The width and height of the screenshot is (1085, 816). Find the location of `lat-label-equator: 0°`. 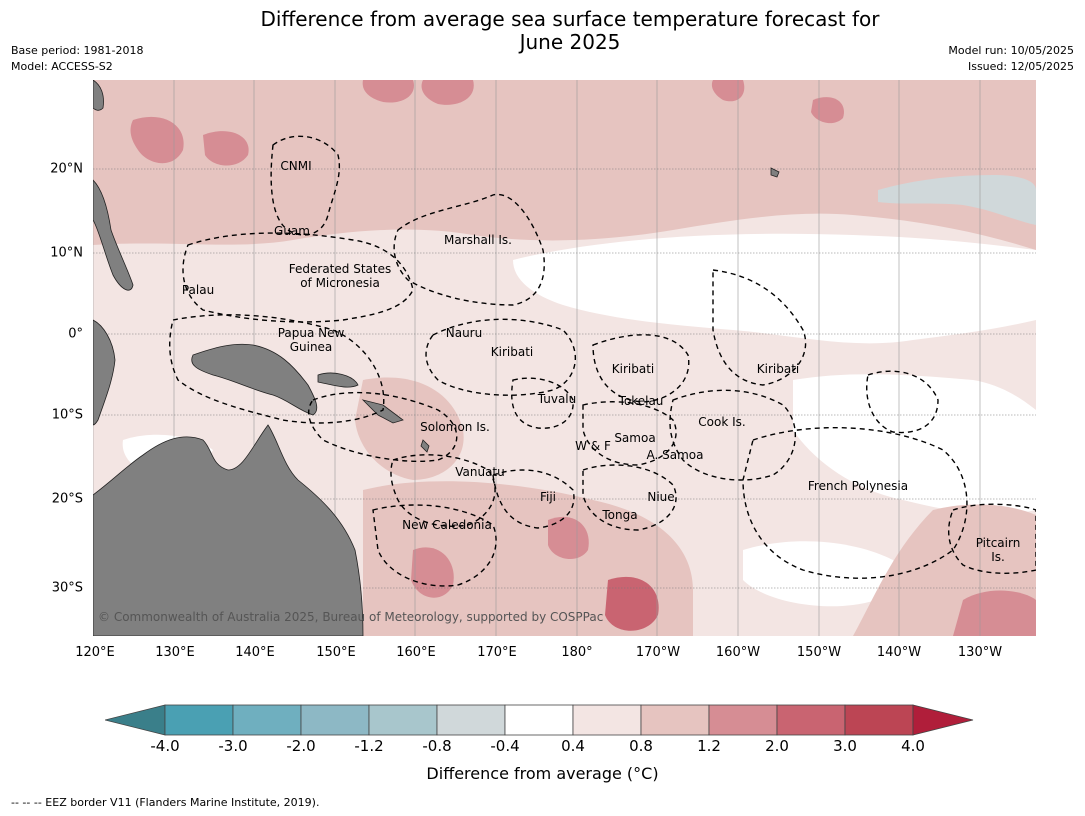

lat-label-equator: 0° is located at coordinates (75, 334).